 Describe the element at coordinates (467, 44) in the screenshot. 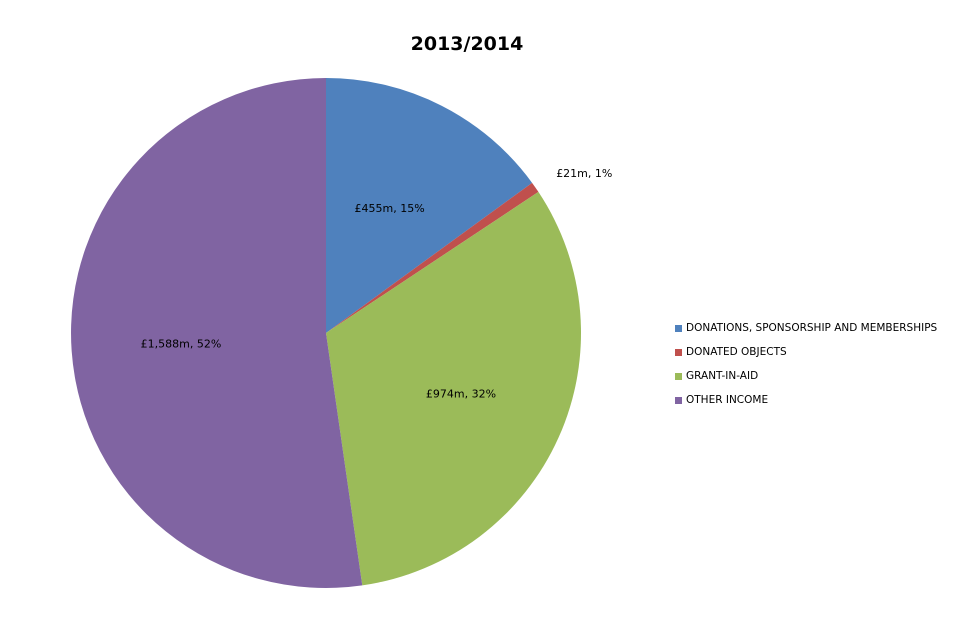

I see `chart-title: 2013/2014` at that location.